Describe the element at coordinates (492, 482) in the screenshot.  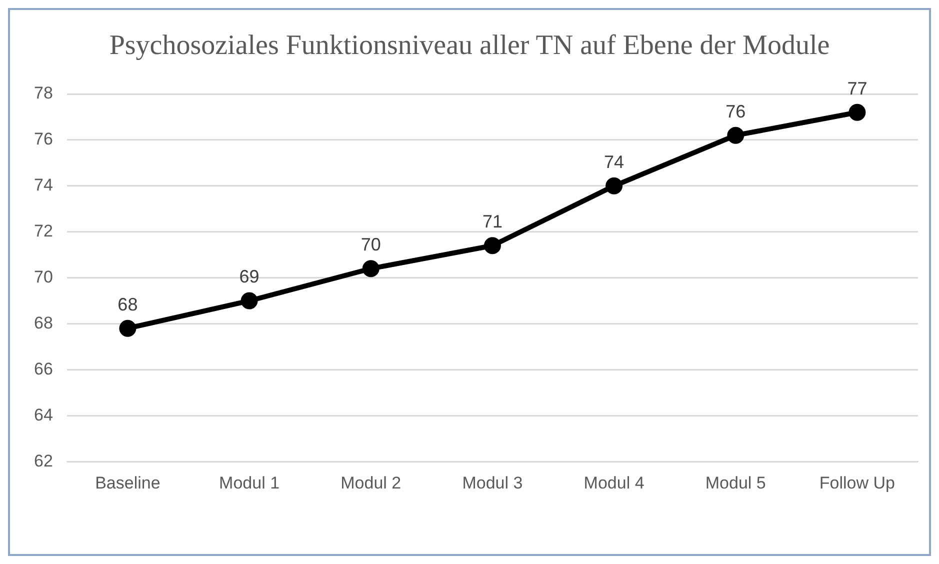
I see `x-tick-label: Modul 3` at that location.